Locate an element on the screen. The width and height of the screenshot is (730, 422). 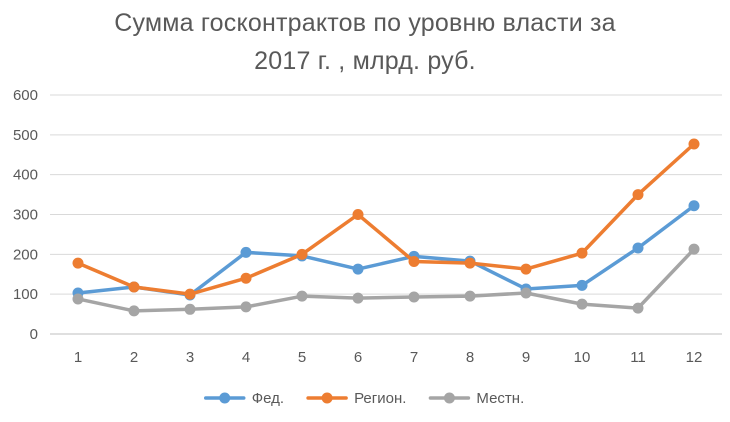
y-tick-label: 200 is located at coordinates (25, 254).